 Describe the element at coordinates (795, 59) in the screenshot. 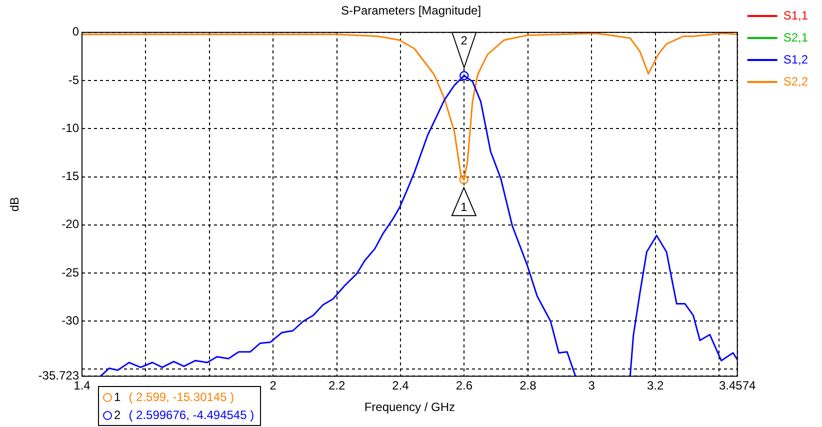

I see `legend-label: S1,2` at that location.